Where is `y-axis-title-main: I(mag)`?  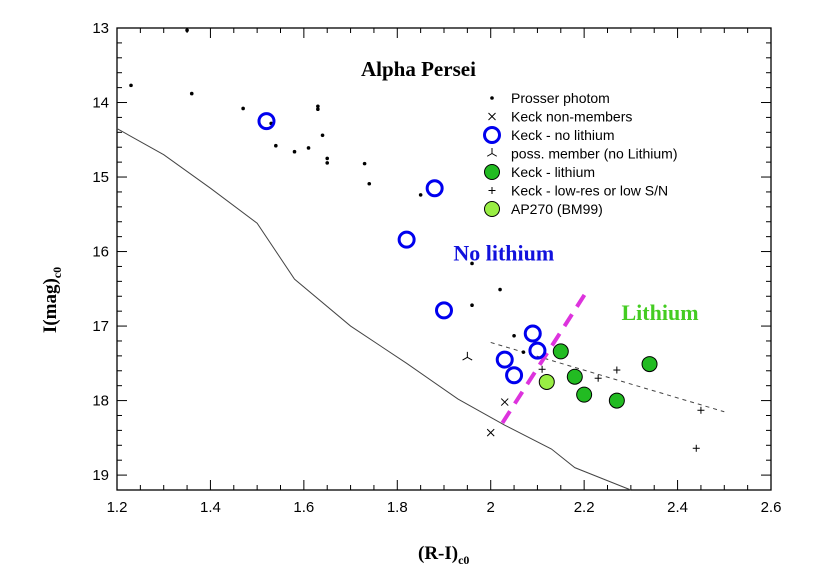
y-axis-title-main: I(mag) is located at coordinates (50, 305).